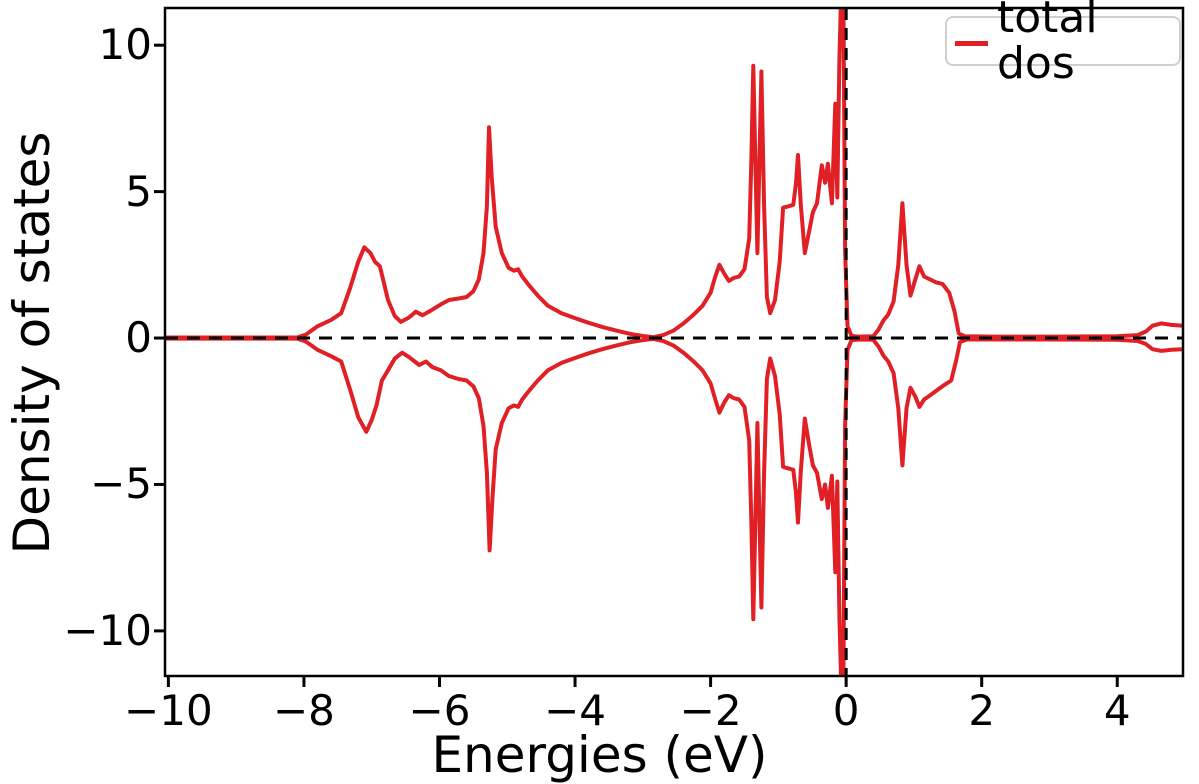  Describe the element at coordinates (138, 338) in the screenshot. I see `y-axis-tick-label: 0` at that location.